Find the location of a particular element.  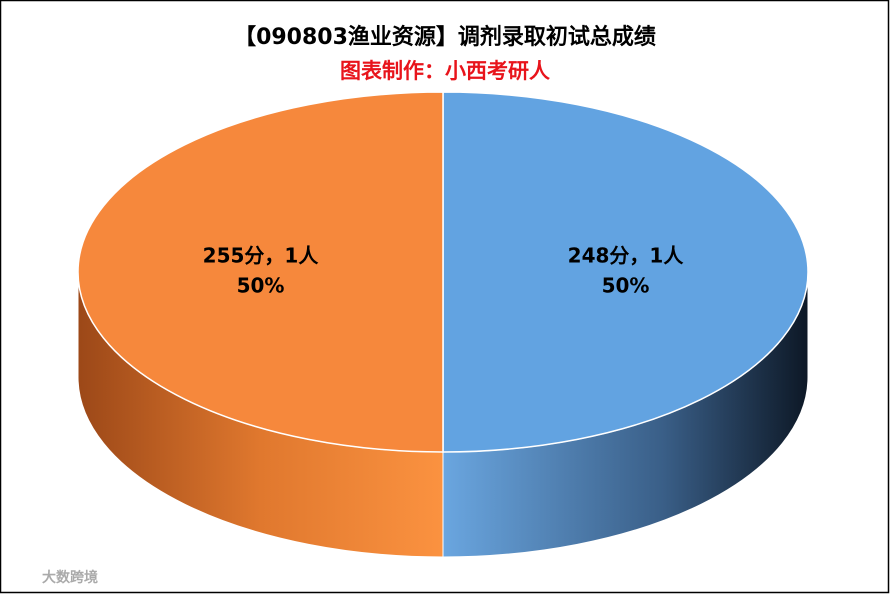

slice-label: 255分，1人 is located at coordinates (261, 256).